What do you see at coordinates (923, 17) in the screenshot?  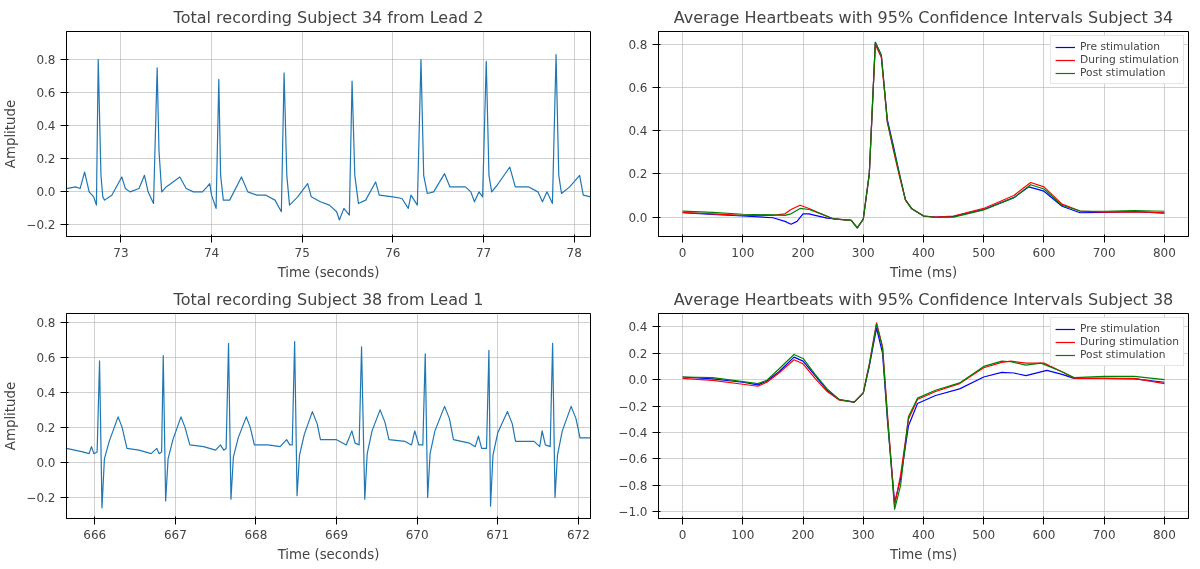 I see `chart-title: Average Heartbeats with 95% Confidence Intervals Subject 34` at bounding box center [923, 17].